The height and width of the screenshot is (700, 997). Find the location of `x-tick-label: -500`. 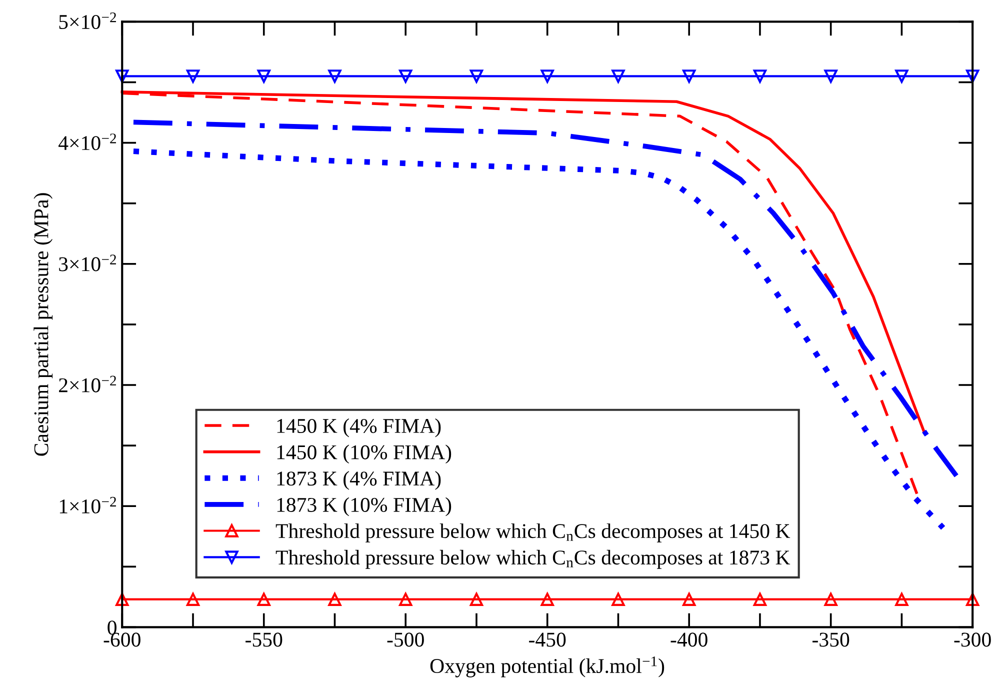

x-tick-label: -500 is located at coordinates (405, 639).